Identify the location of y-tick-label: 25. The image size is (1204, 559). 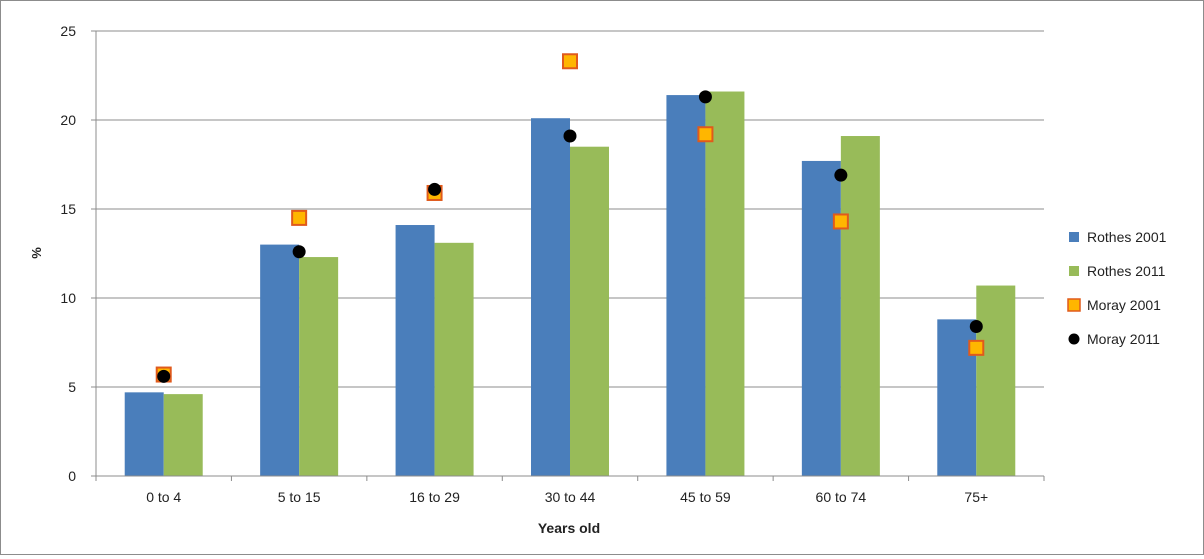
(68, 31).